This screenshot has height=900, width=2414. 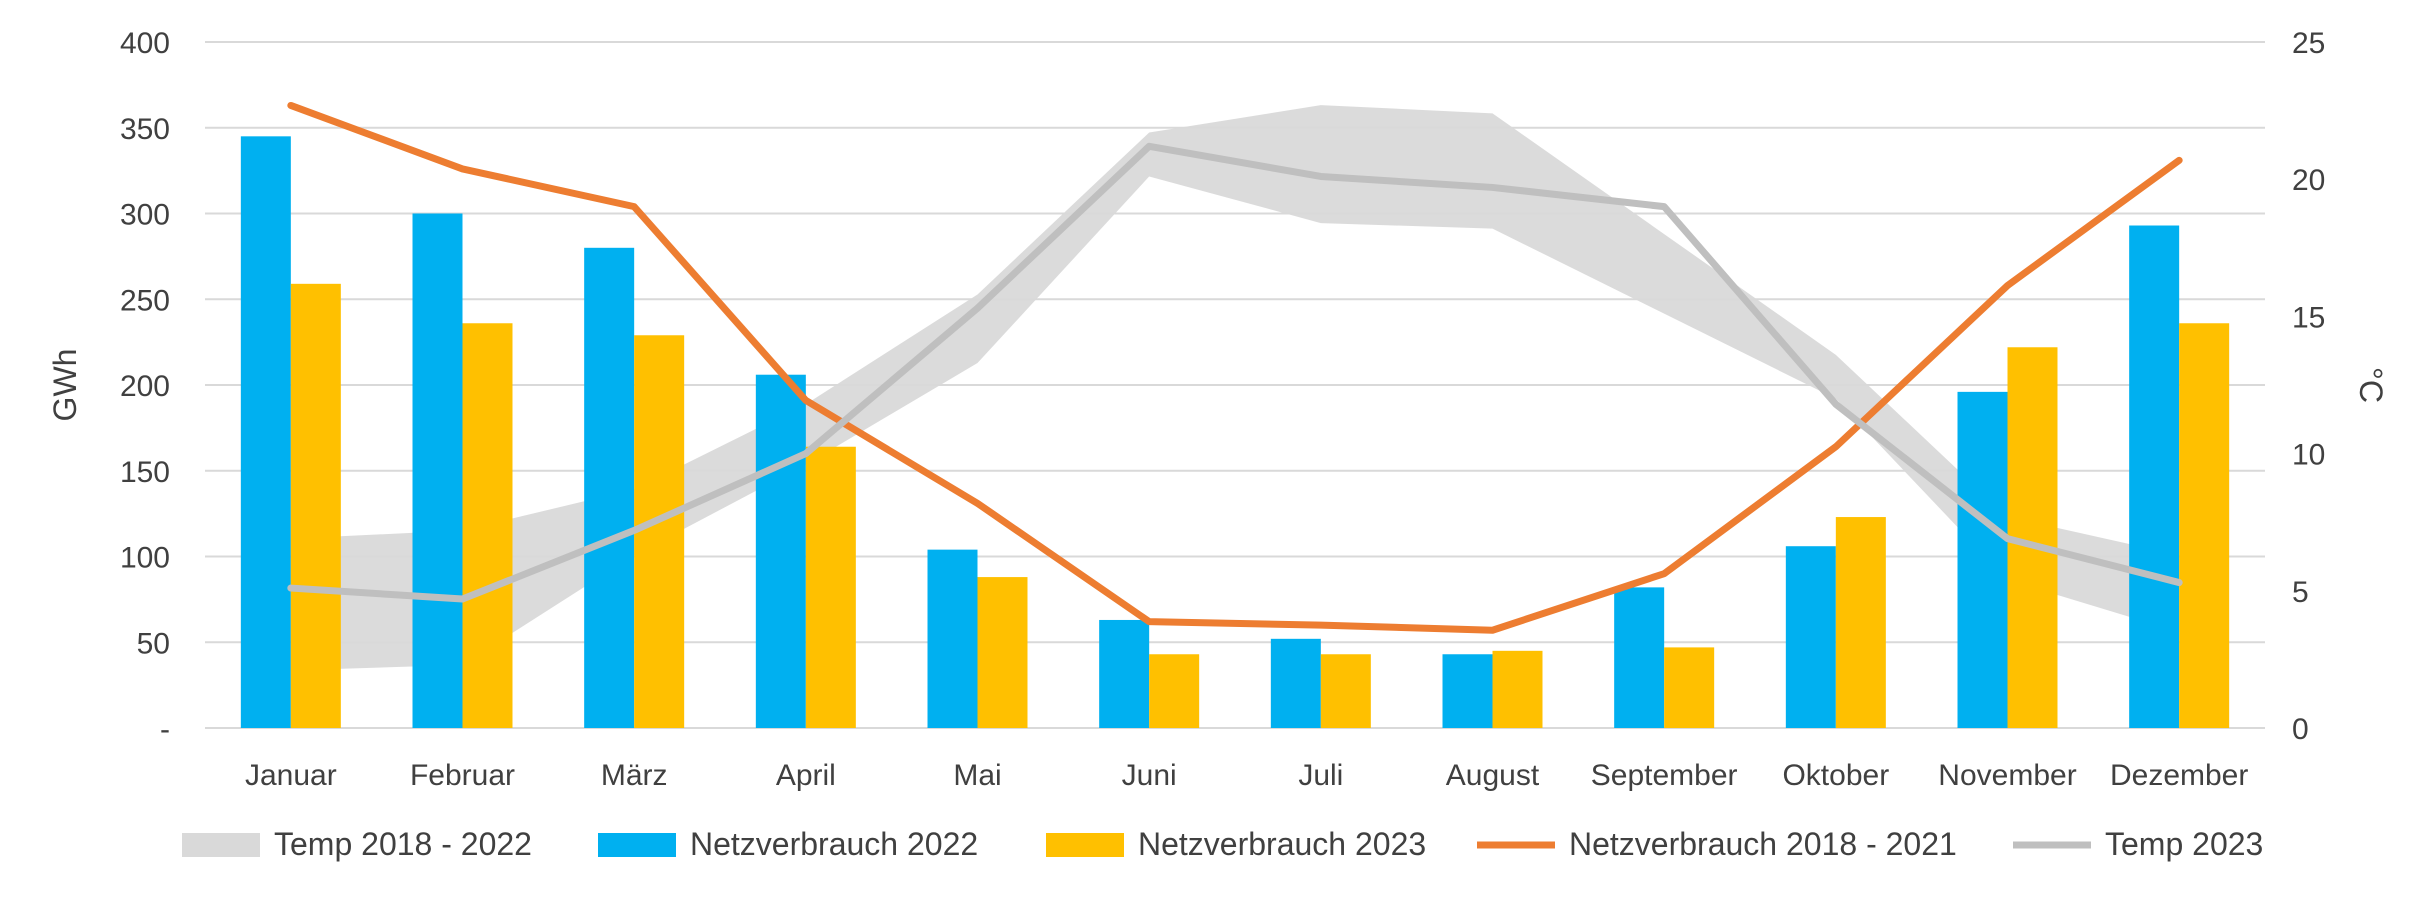 I want to click on x-tick-label: Juni, so click(x=1149, y=775).